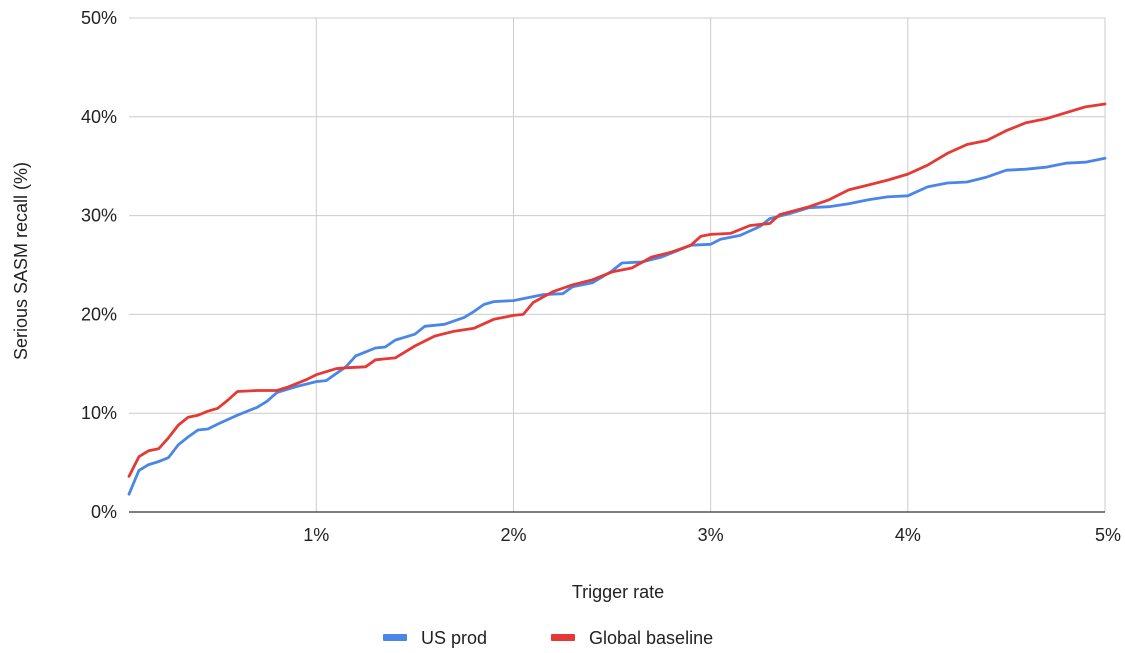  What do you see at coordinates (395, 637) in the screenshot?
I see `legend-swatch-us-prod` at bounding box center [395, 637].